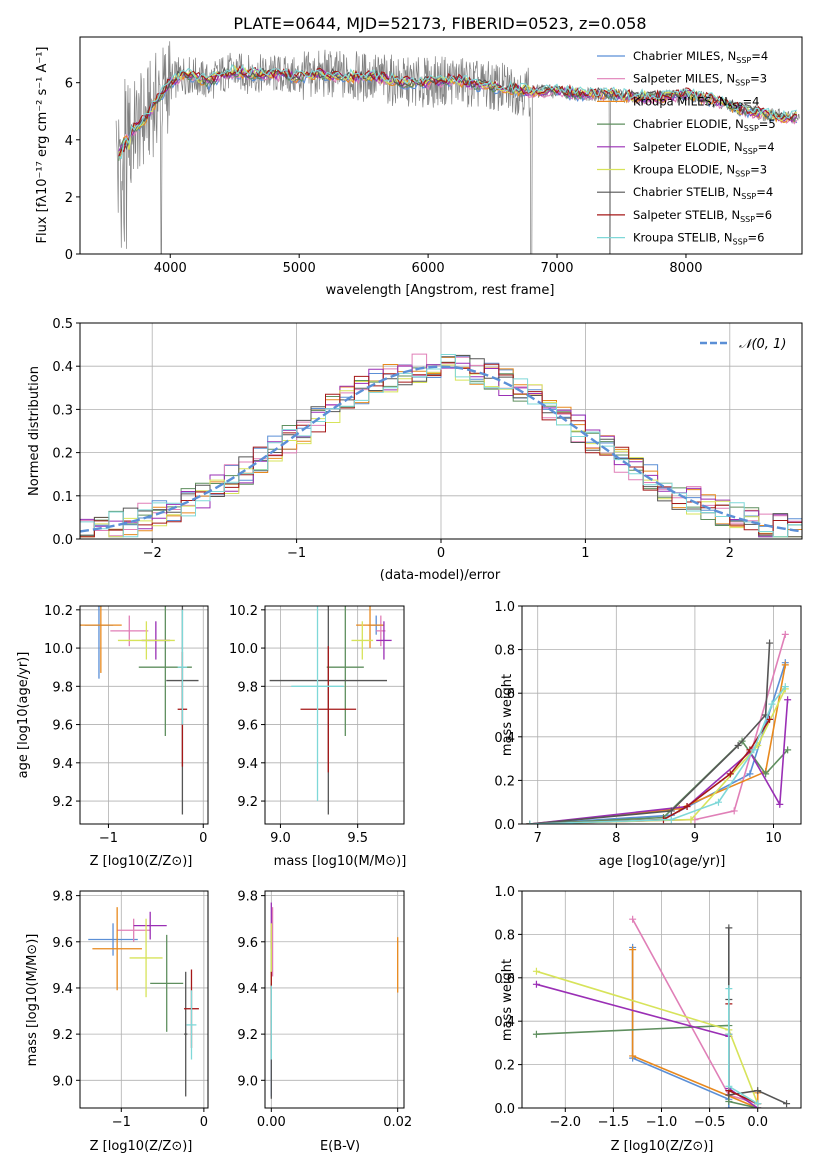 This screenshot has width=819, height=1170. Describe the element at coordinates (730, 553) in the screenshot. I see `x-tick-label: 2` at that location.